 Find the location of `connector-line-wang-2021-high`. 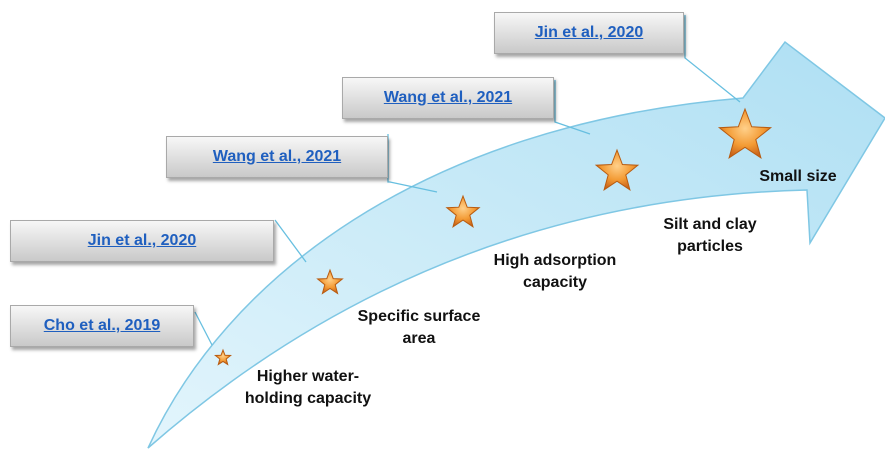

connector-line-wang-2021-high is located at coordinates (572, 107).